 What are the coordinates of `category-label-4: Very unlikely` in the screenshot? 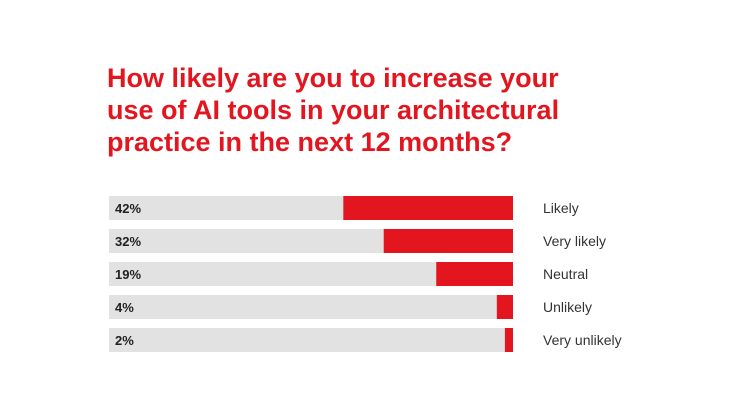 It's located at (582, 340).